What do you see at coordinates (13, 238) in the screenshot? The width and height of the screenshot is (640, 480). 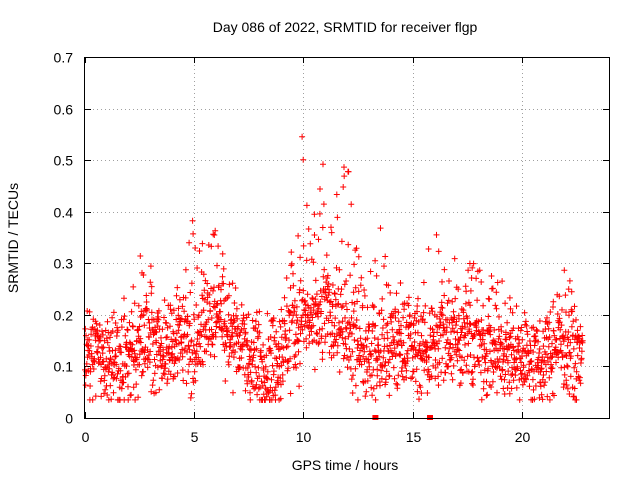 I see `y-axis-label: SRMTID / TECUs` at bounding box center [13, 238].